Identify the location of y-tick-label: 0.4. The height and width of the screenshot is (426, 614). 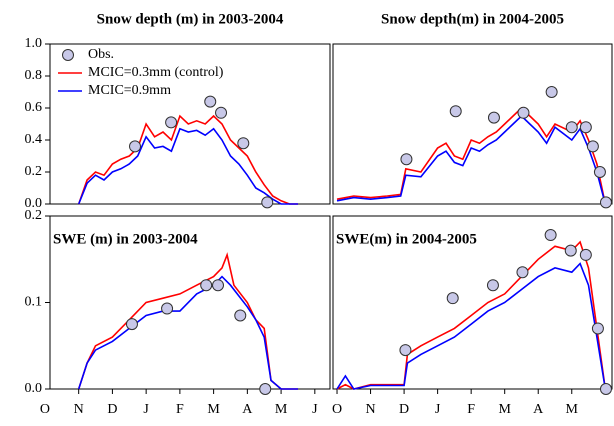
(34, 139).